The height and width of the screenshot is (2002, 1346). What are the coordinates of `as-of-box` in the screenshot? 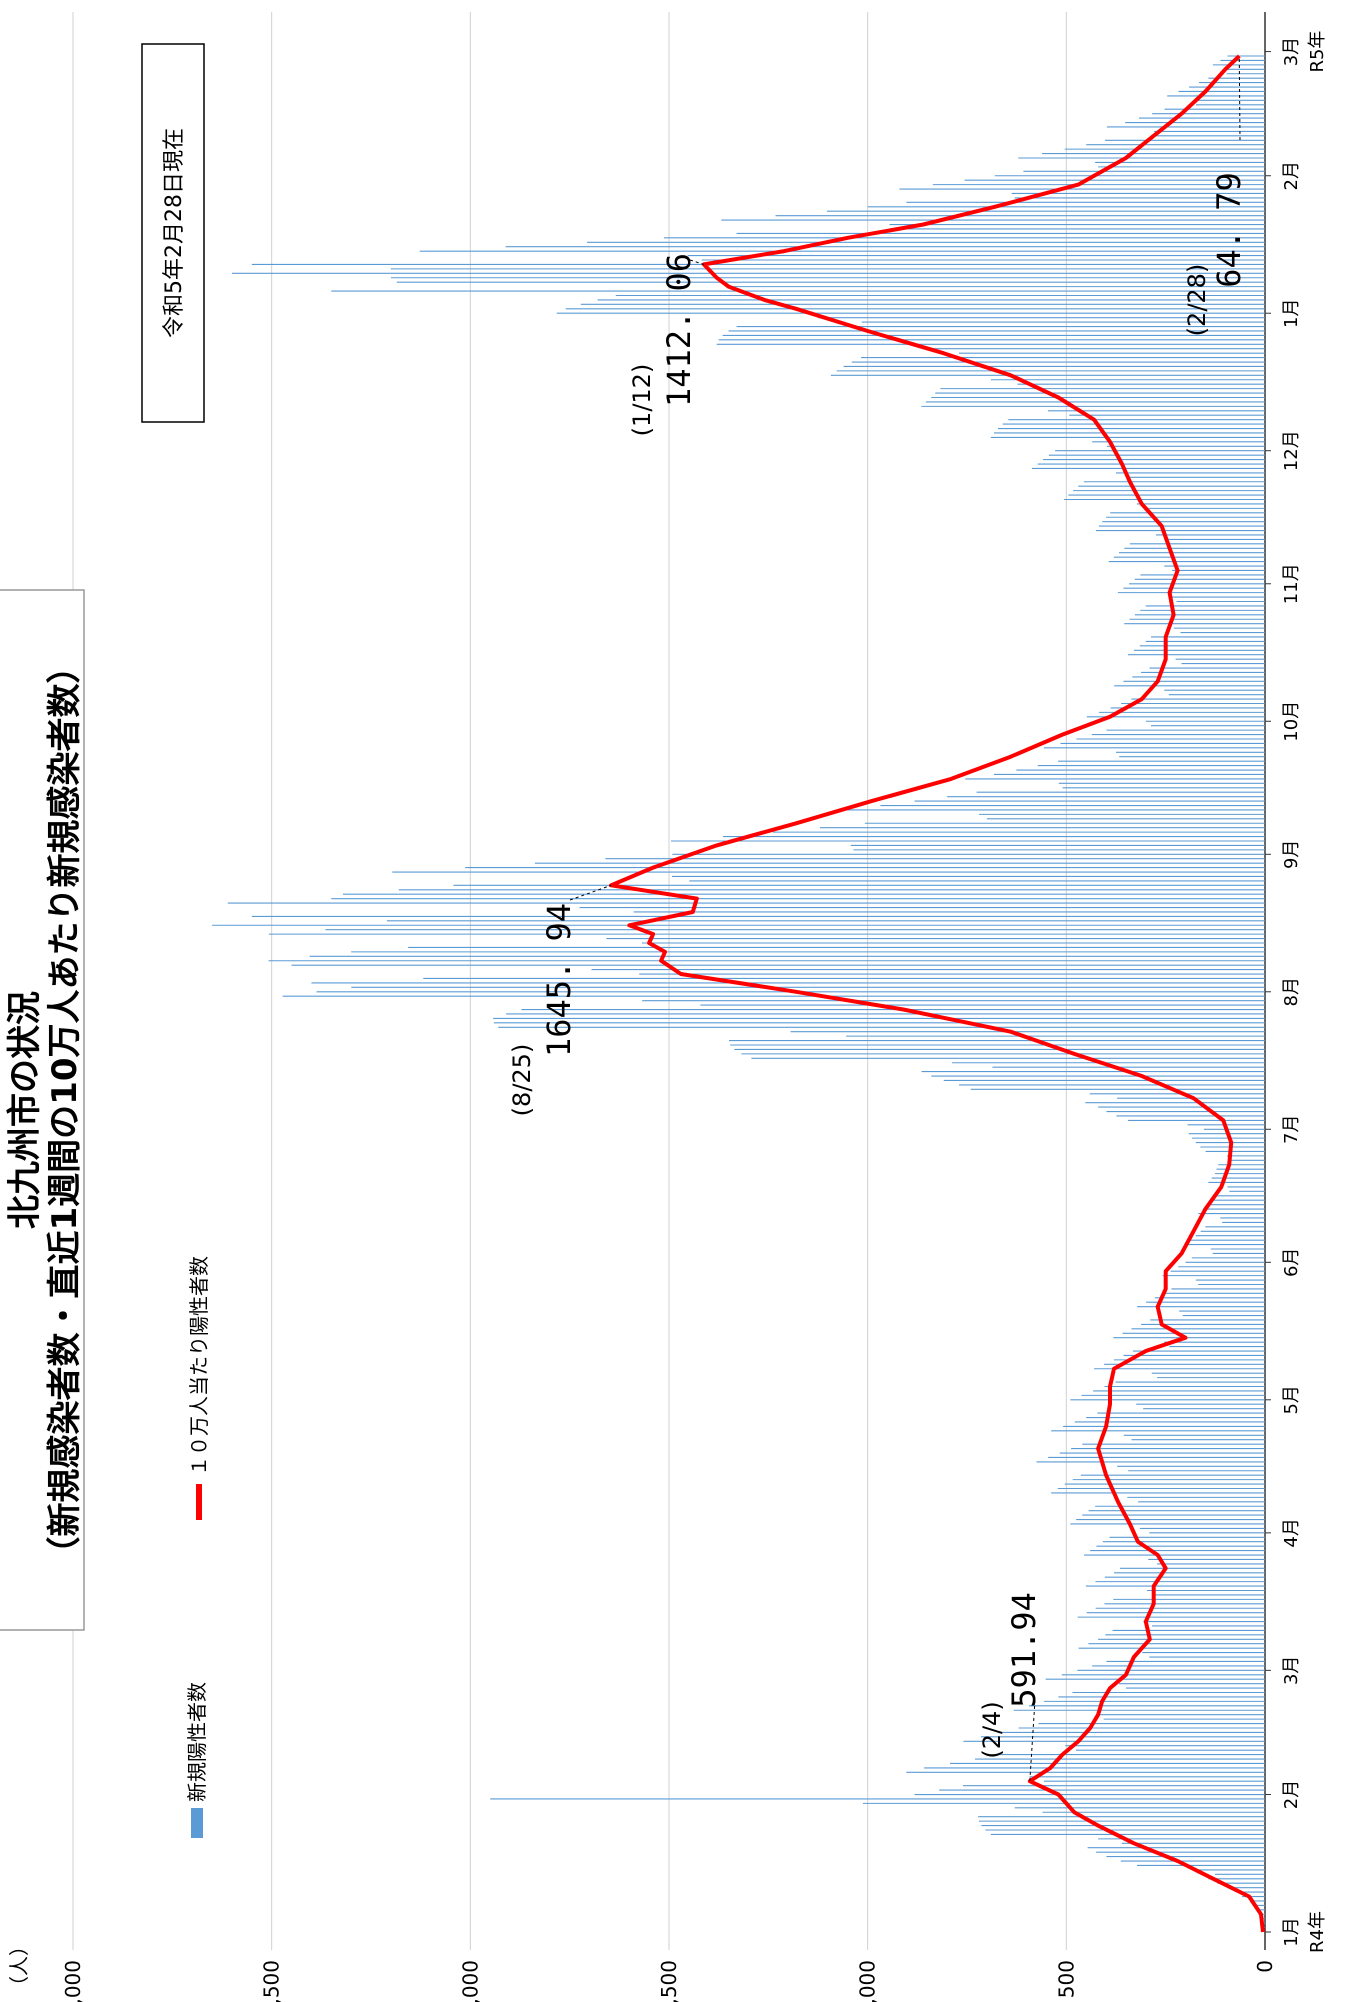 It's located at (173, 233).